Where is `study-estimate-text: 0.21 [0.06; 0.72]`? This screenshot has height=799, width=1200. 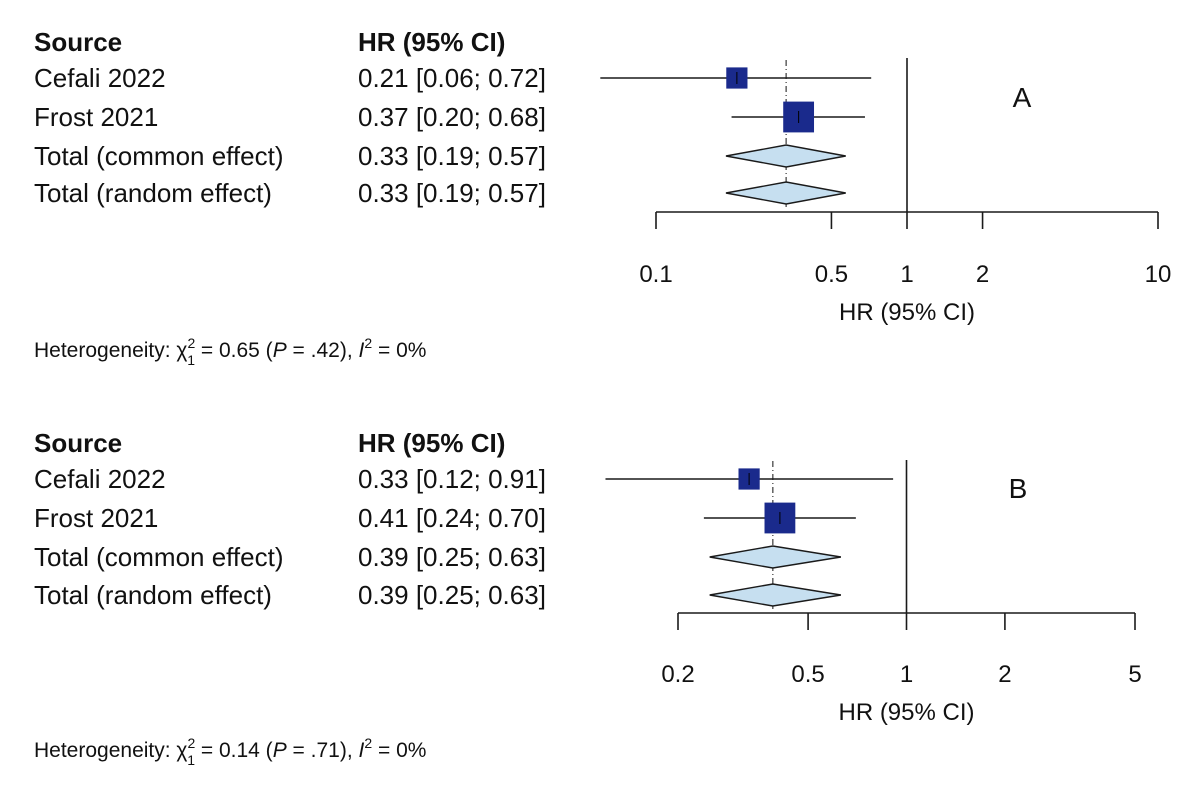 study-estimate-text: 0.21 [0.06; 0.72] is located at coordinates (452, 78).